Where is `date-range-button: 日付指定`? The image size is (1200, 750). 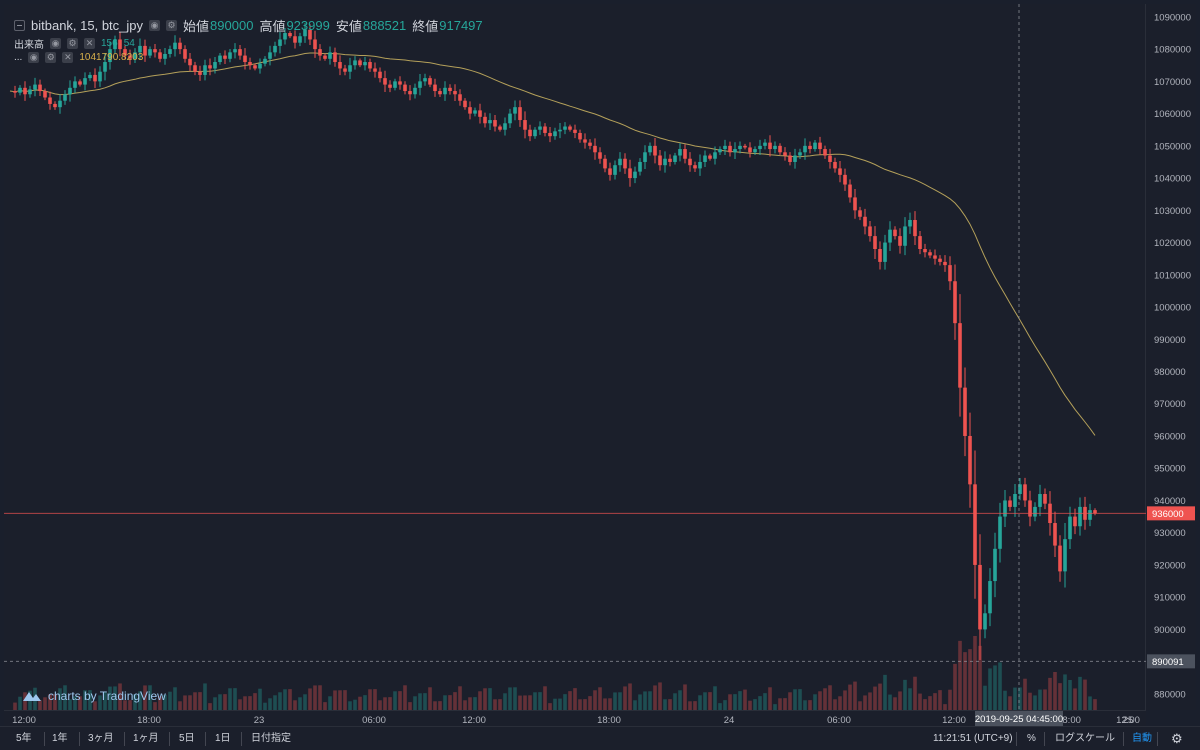
date-range-button: 日付指定 is located at coordinates (271, 738).